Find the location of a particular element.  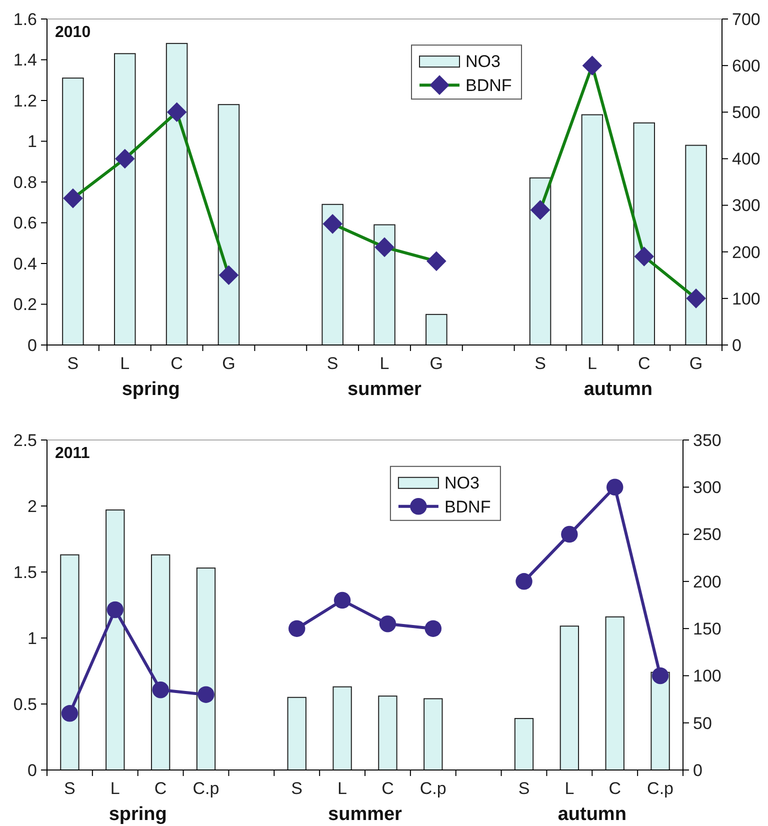

y-tick-label: 1.4 is located at coordinates (25, 60).